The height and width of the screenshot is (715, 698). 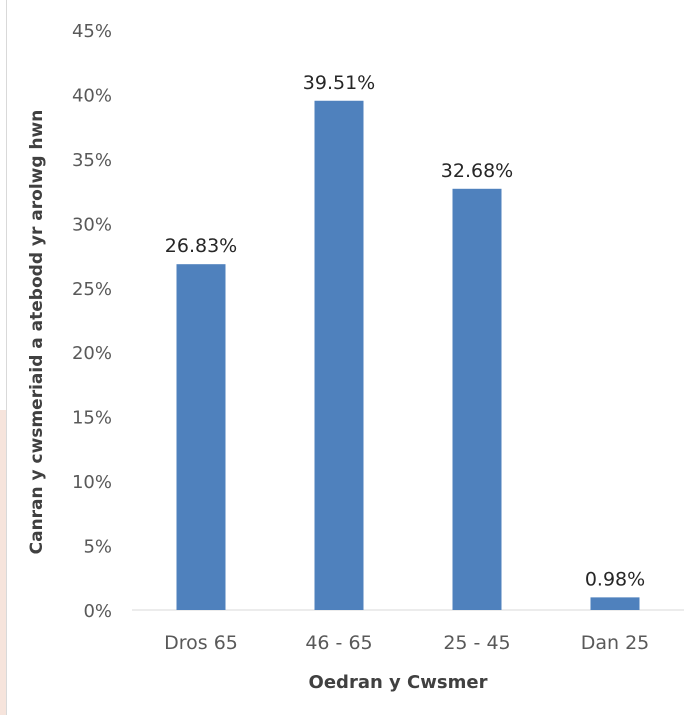 What do you see at coordinates (6, 357) in the screenshot?
I see `frame-border` at bounding box center [6, 357].